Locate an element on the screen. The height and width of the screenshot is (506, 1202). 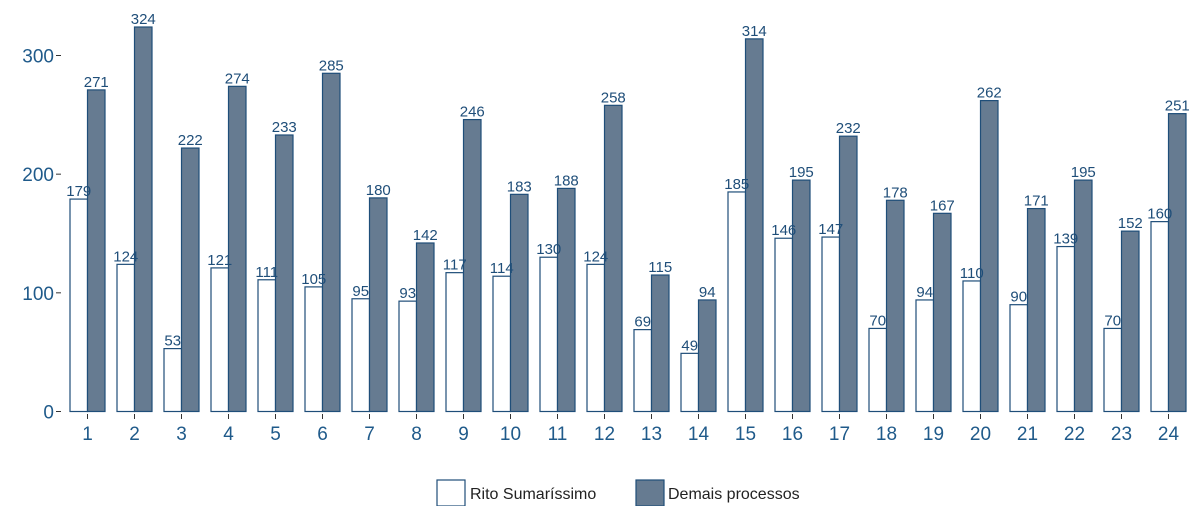
y-tick-label: 0 is located at coordinates (48, 413).